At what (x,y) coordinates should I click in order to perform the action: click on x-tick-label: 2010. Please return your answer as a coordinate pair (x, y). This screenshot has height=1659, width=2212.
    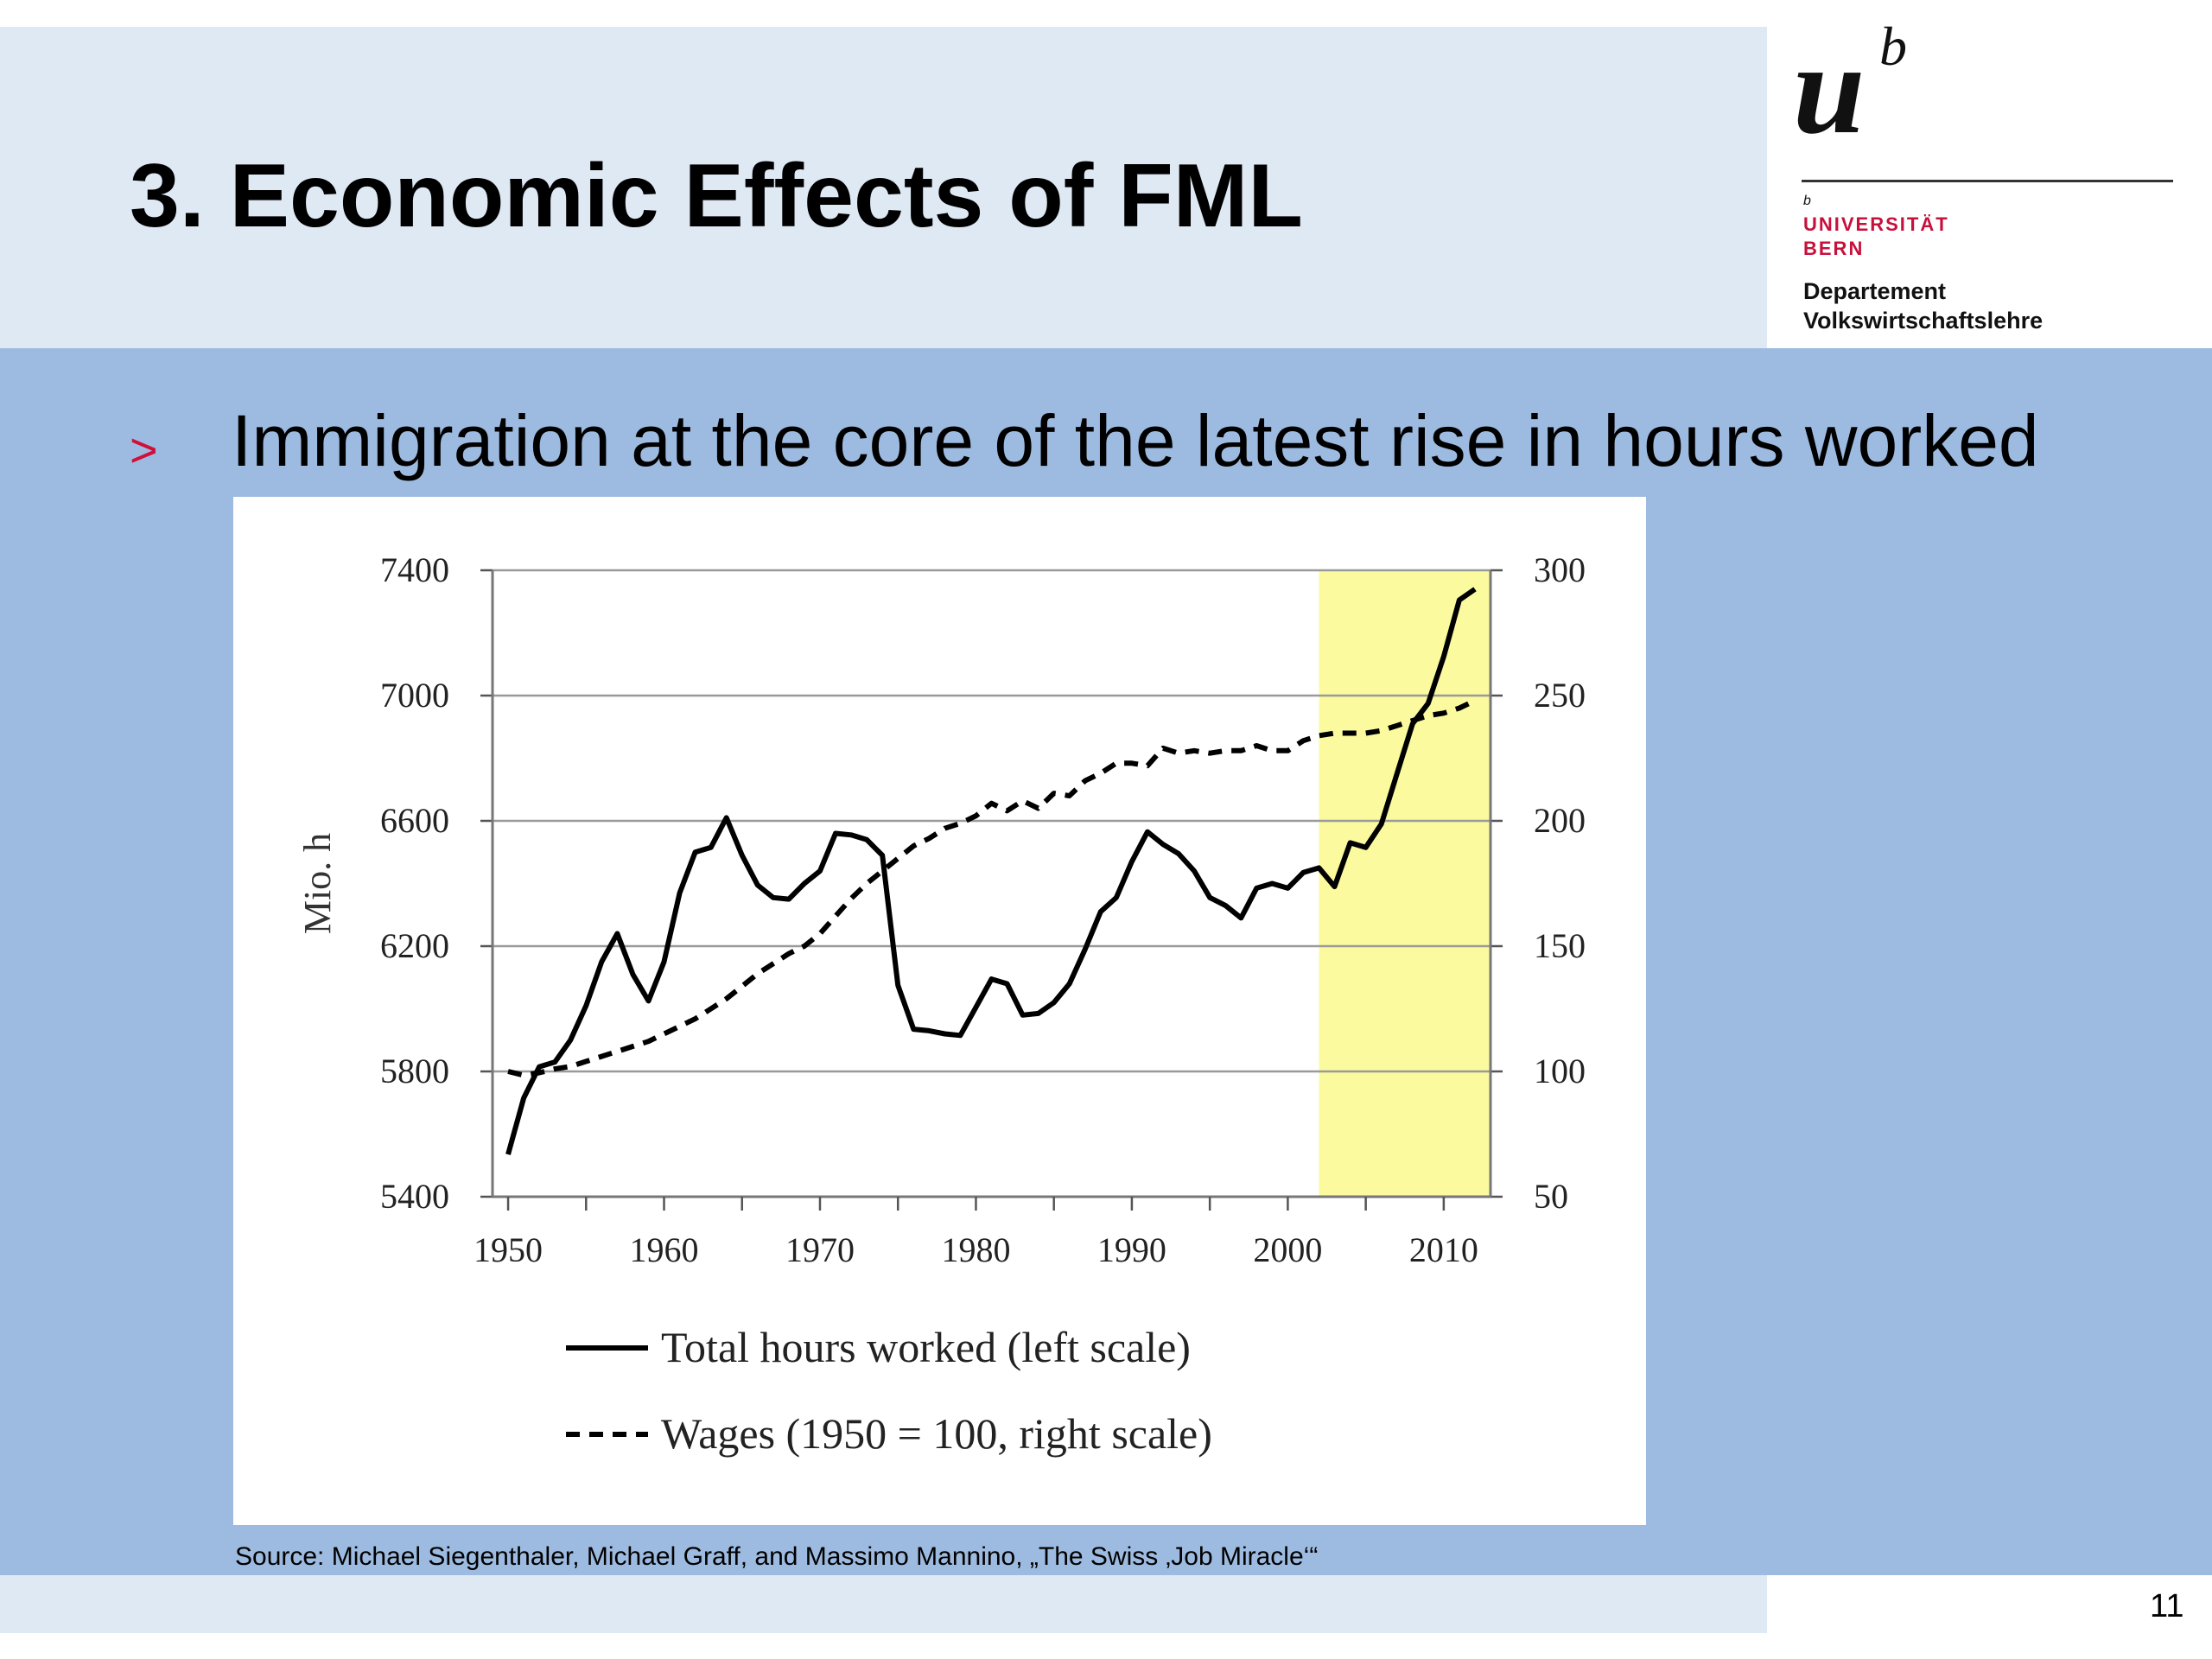
    Looking at the image, I should click on (1443, 1249).